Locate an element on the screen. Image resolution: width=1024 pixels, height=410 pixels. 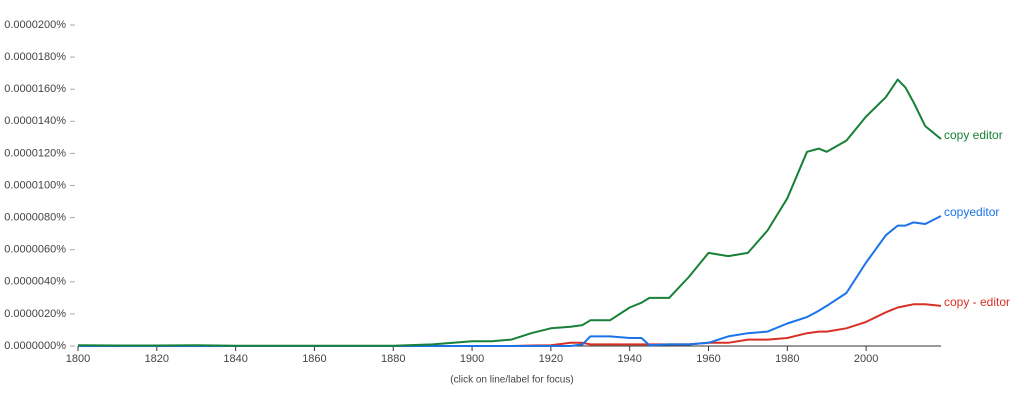
y-tick-label: 0.0000080% is located at coordinates (35, 218).